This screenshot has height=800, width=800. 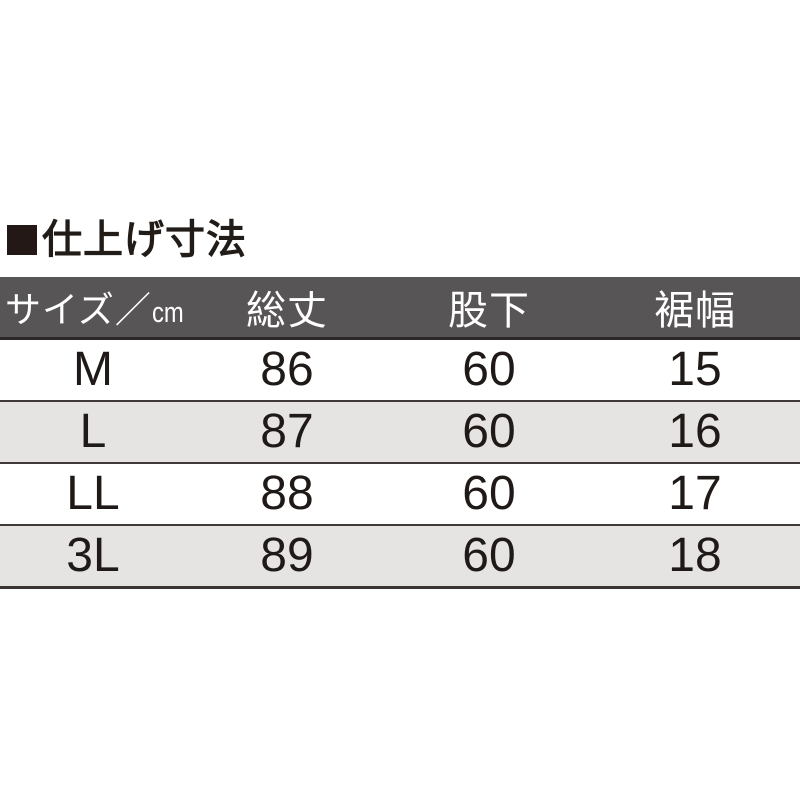 I want to click on section-title: 仕上げ寸法, so click(x=127, y=240).